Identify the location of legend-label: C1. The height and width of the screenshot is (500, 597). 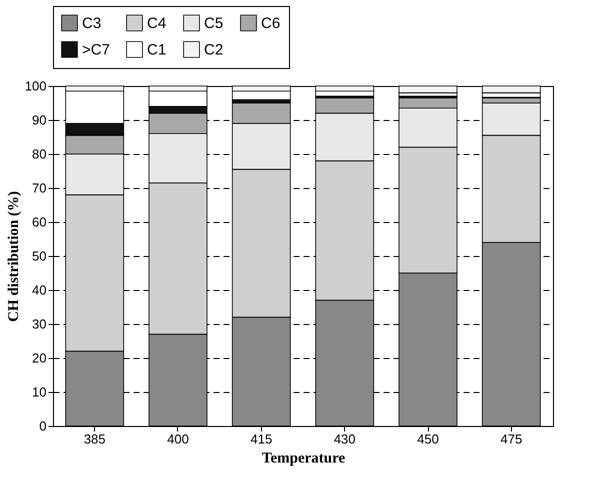
(156, 50).